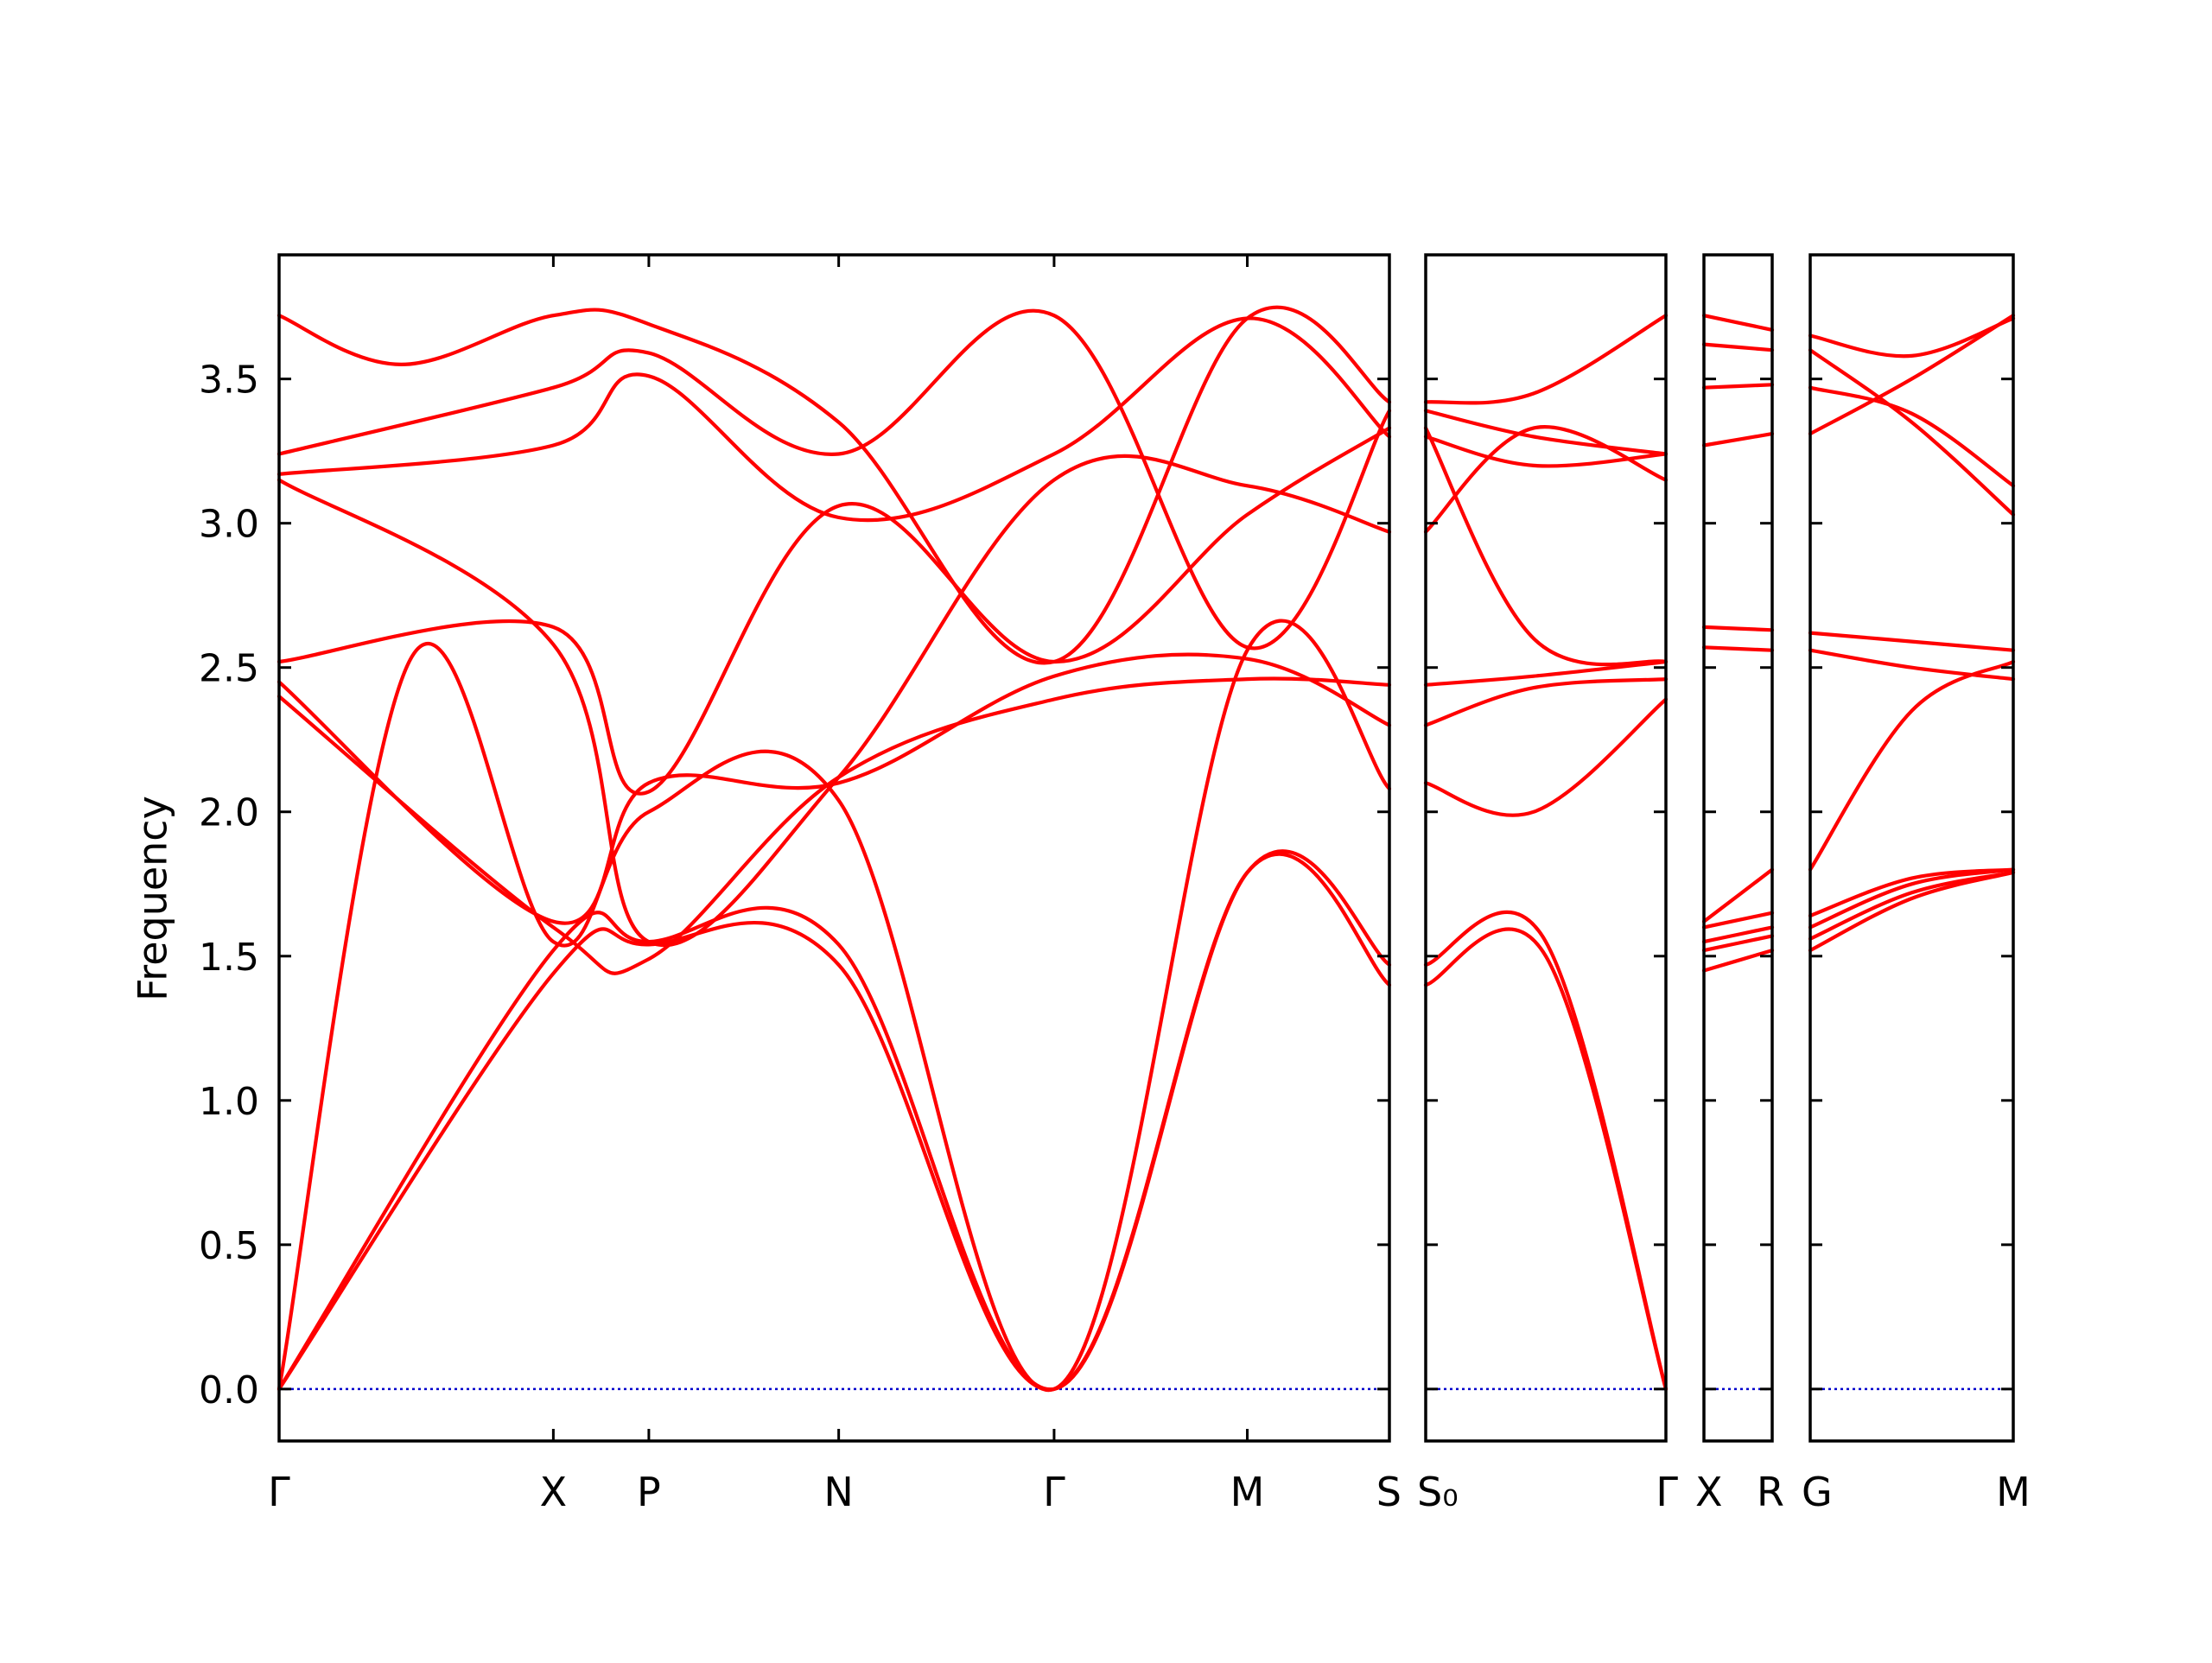 Image resolution: width=2212 pixels, height=1663 pixels. Describe the element at coordinates (838, 1492) in the screenshot. I see `x-tick-label: N` at that location.